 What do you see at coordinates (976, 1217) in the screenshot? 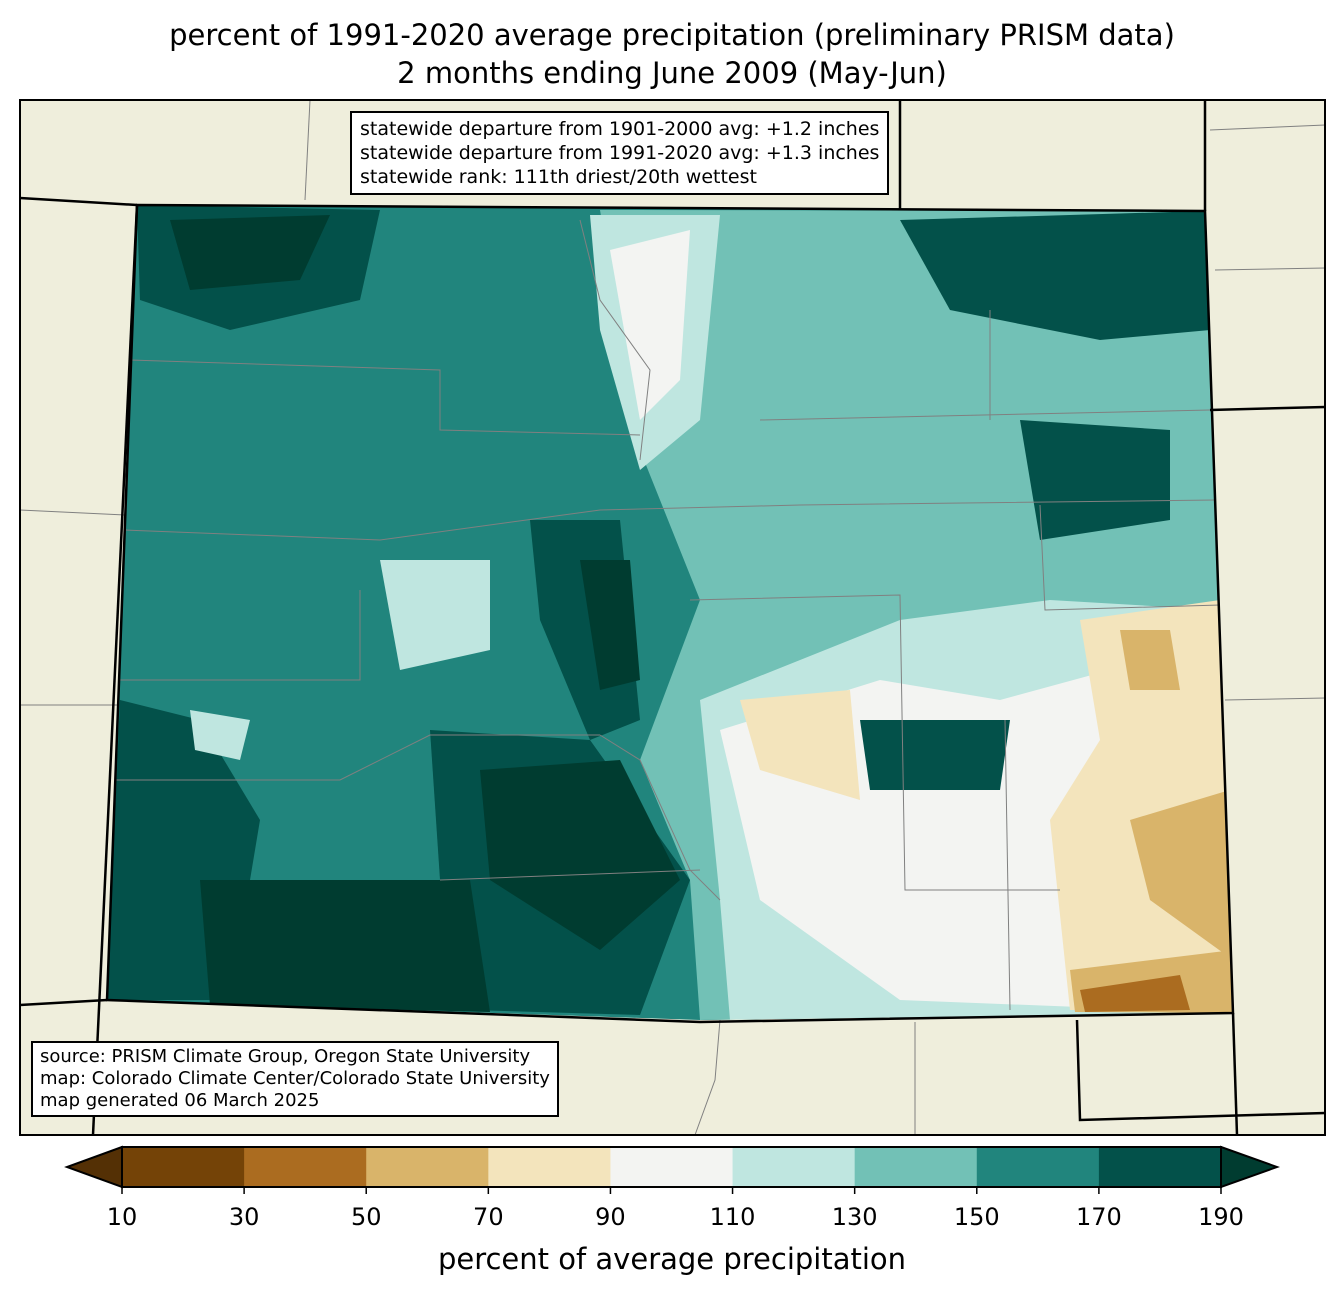
I see `colorbar-tick-label: 150` at bounding box center [976, 1217].